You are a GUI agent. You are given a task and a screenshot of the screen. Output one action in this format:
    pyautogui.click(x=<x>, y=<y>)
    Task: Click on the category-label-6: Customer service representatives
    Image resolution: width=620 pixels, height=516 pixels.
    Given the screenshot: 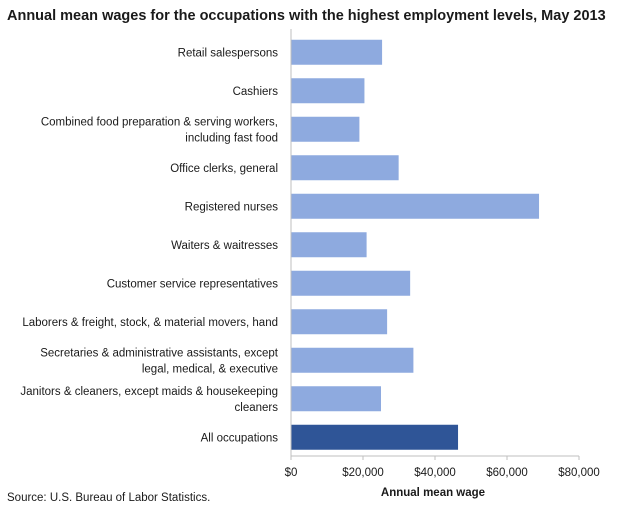 What is the action you would take?
    pyautogui.click(x=193, y=284)
    